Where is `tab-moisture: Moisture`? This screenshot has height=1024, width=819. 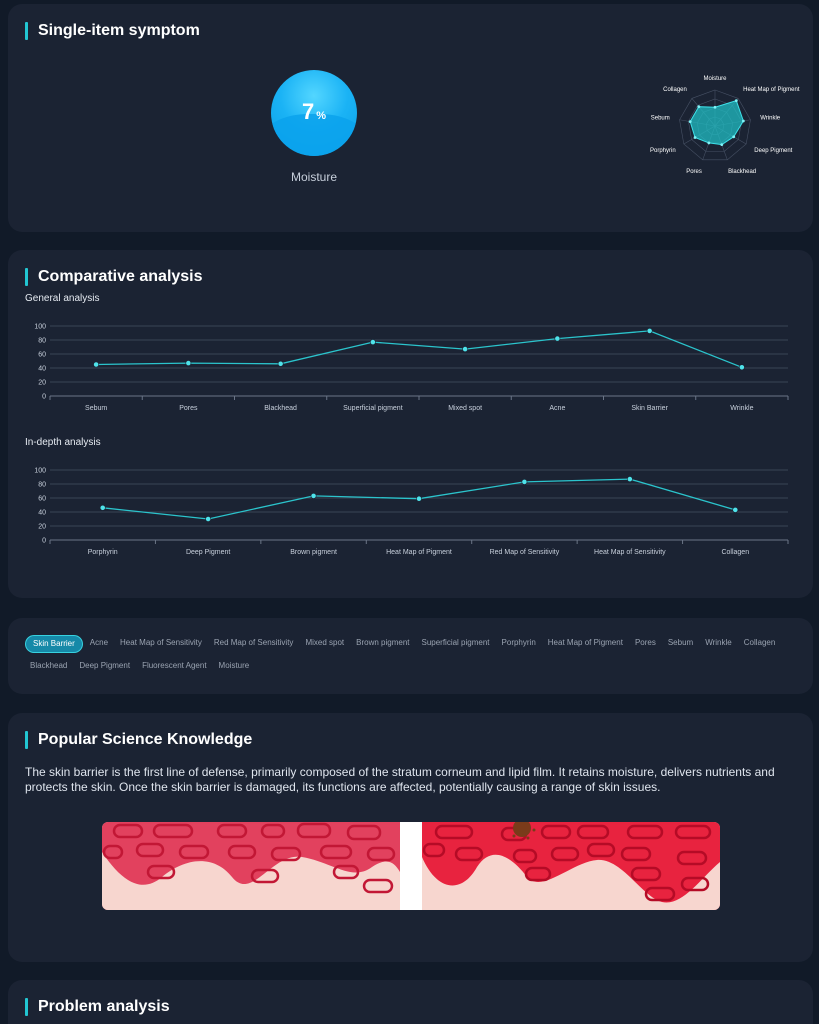
tab-moisture: Moisture is located at coordinates (234, 665).